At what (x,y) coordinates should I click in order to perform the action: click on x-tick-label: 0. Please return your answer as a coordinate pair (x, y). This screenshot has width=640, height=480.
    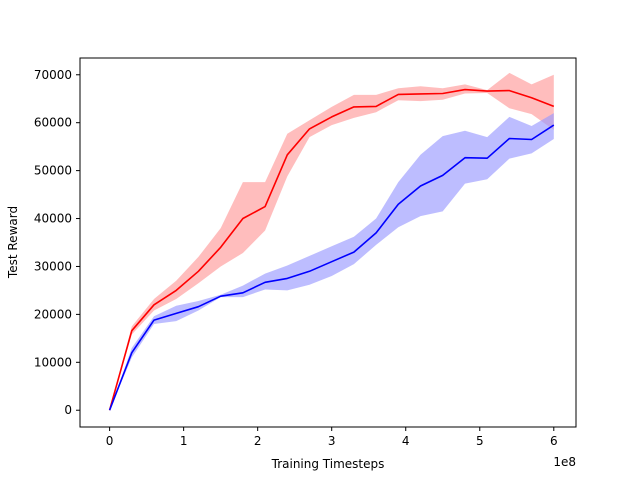
    Looking at the image, I should click on (110, 441).